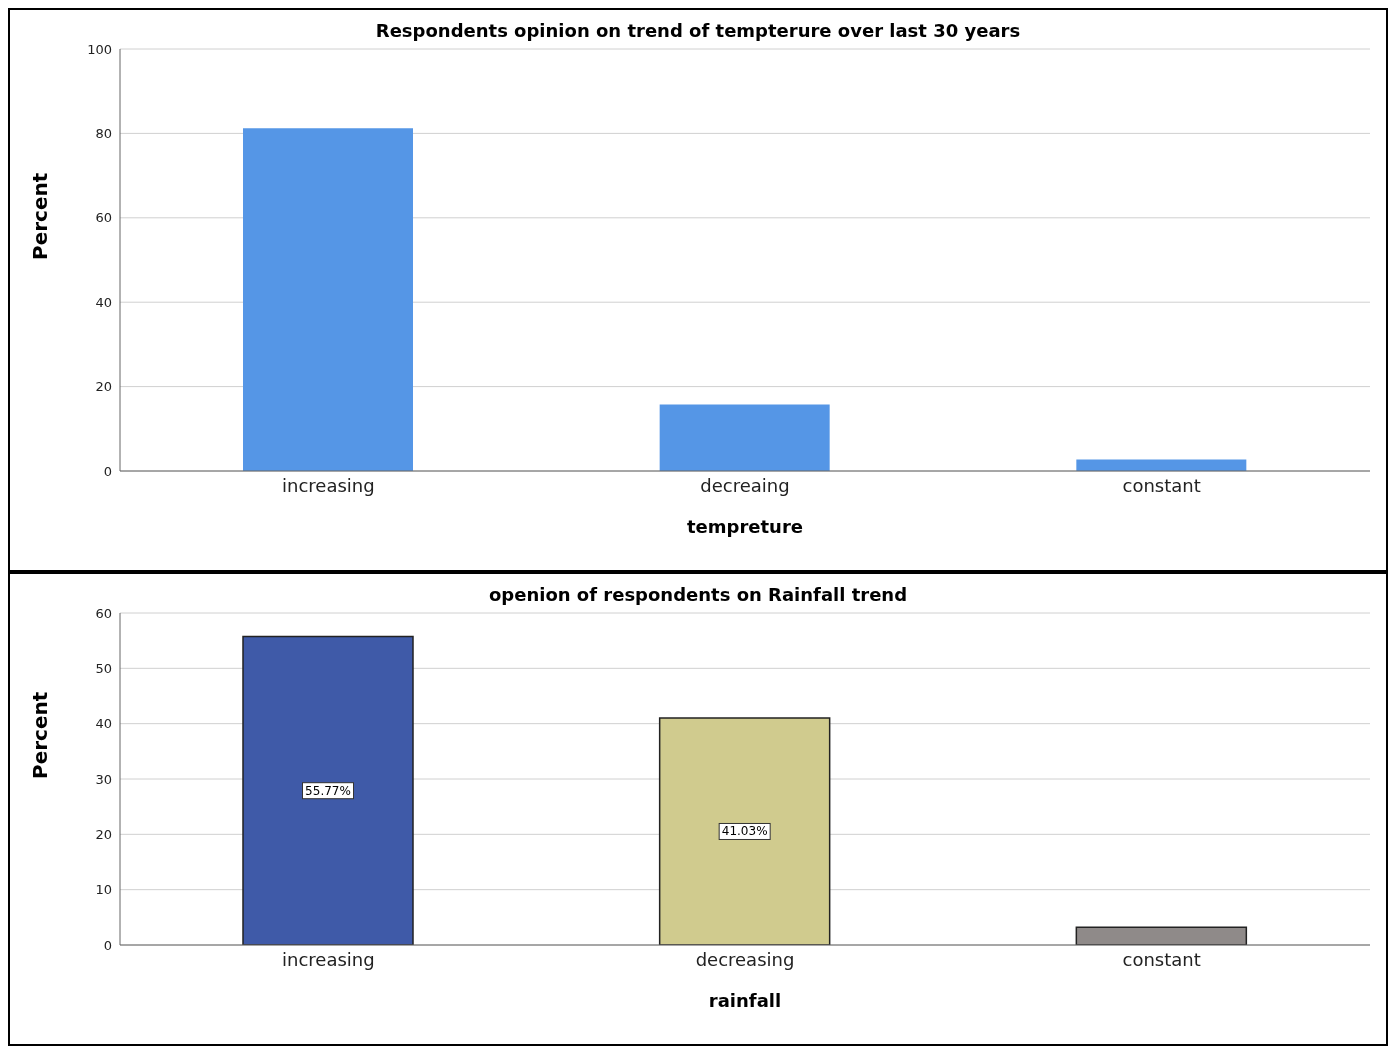  I want to click on chart-title: Respondents opinion on trend of tempterure over last 30 years, so click(698, 30).